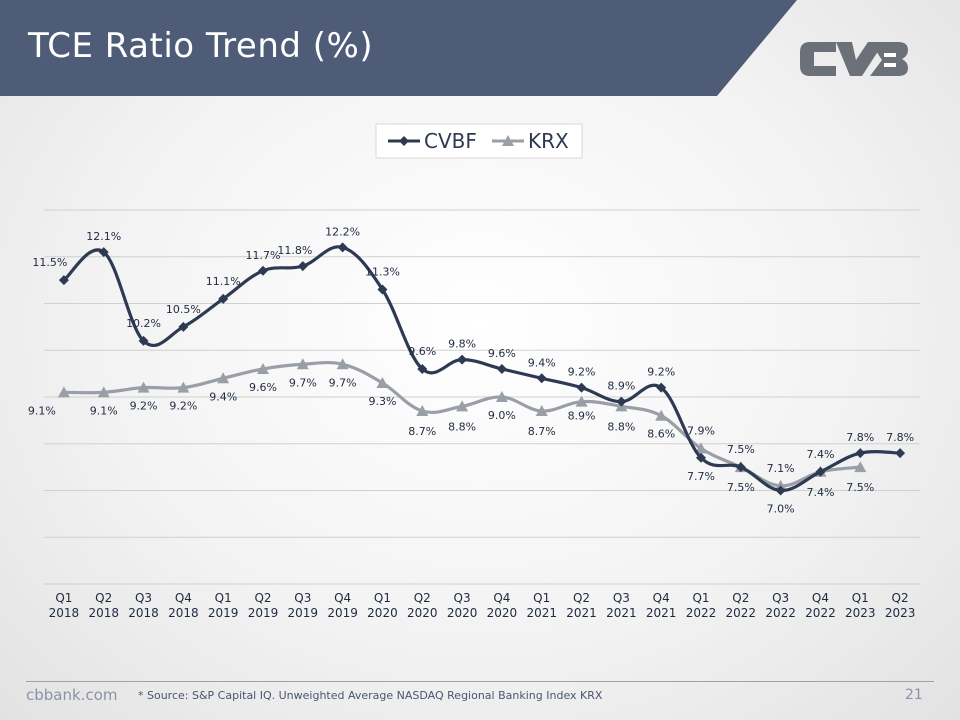 Image resolution: width=960 pixels, height=720 pixels. I want to click on data-label: 10.5%, so click(183, 309).